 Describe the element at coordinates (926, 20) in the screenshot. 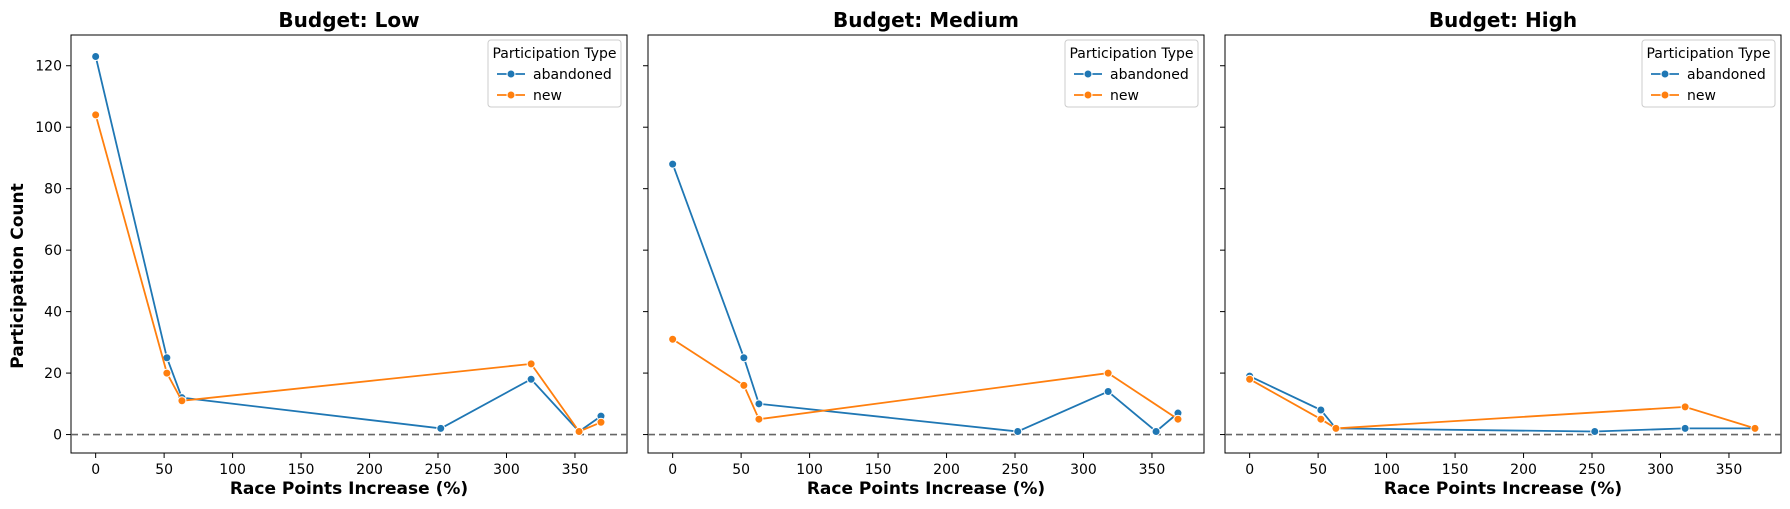

I see `panel-title: Budget: Medium` at that location.